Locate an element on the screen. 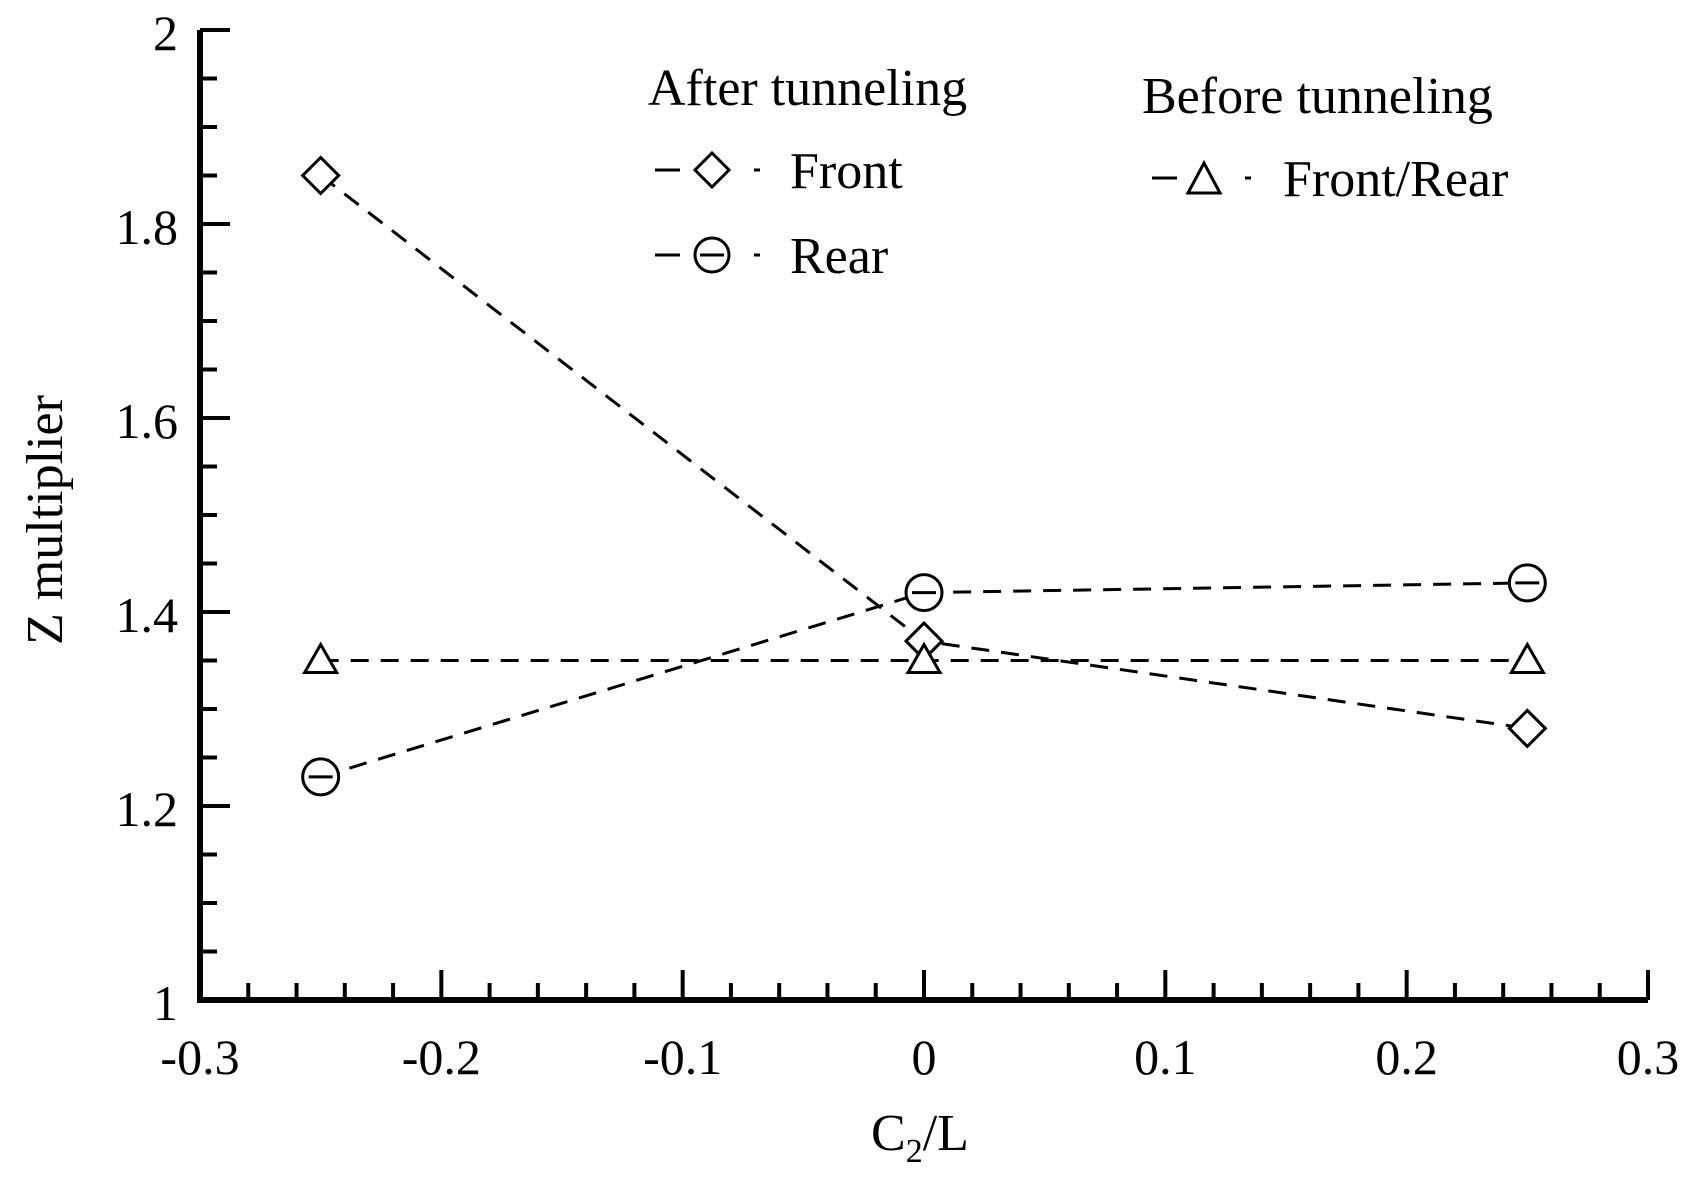 The width and height of the screenshot is (1691, 1188). legend-item-rear: Rear is located at coordinates (771, 256).